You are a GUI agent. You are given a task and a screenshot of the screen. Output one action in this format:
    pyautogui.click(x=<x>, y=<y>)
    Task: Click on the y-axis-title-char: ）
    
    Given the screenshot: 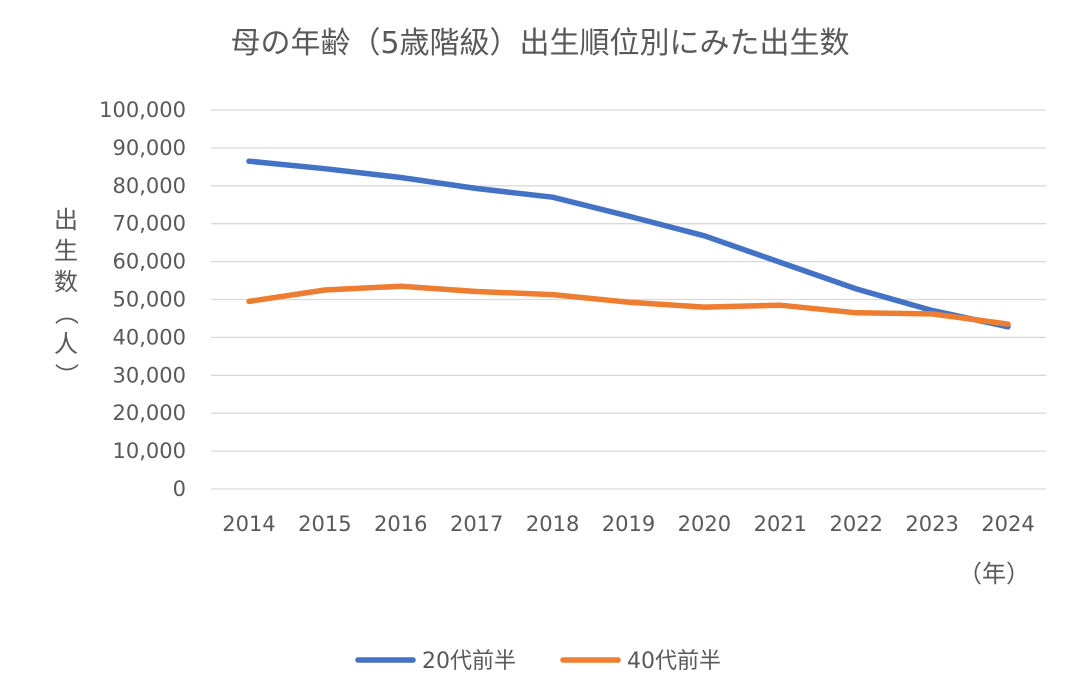 What is the action you would take?
    pyautogui.click(x=66, y=375)
    